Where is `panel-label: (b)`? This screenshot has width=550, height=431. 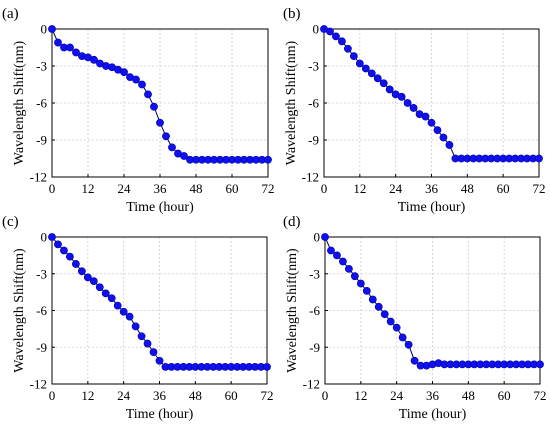
panel-label: (b) is located at coordinates (292, 14).